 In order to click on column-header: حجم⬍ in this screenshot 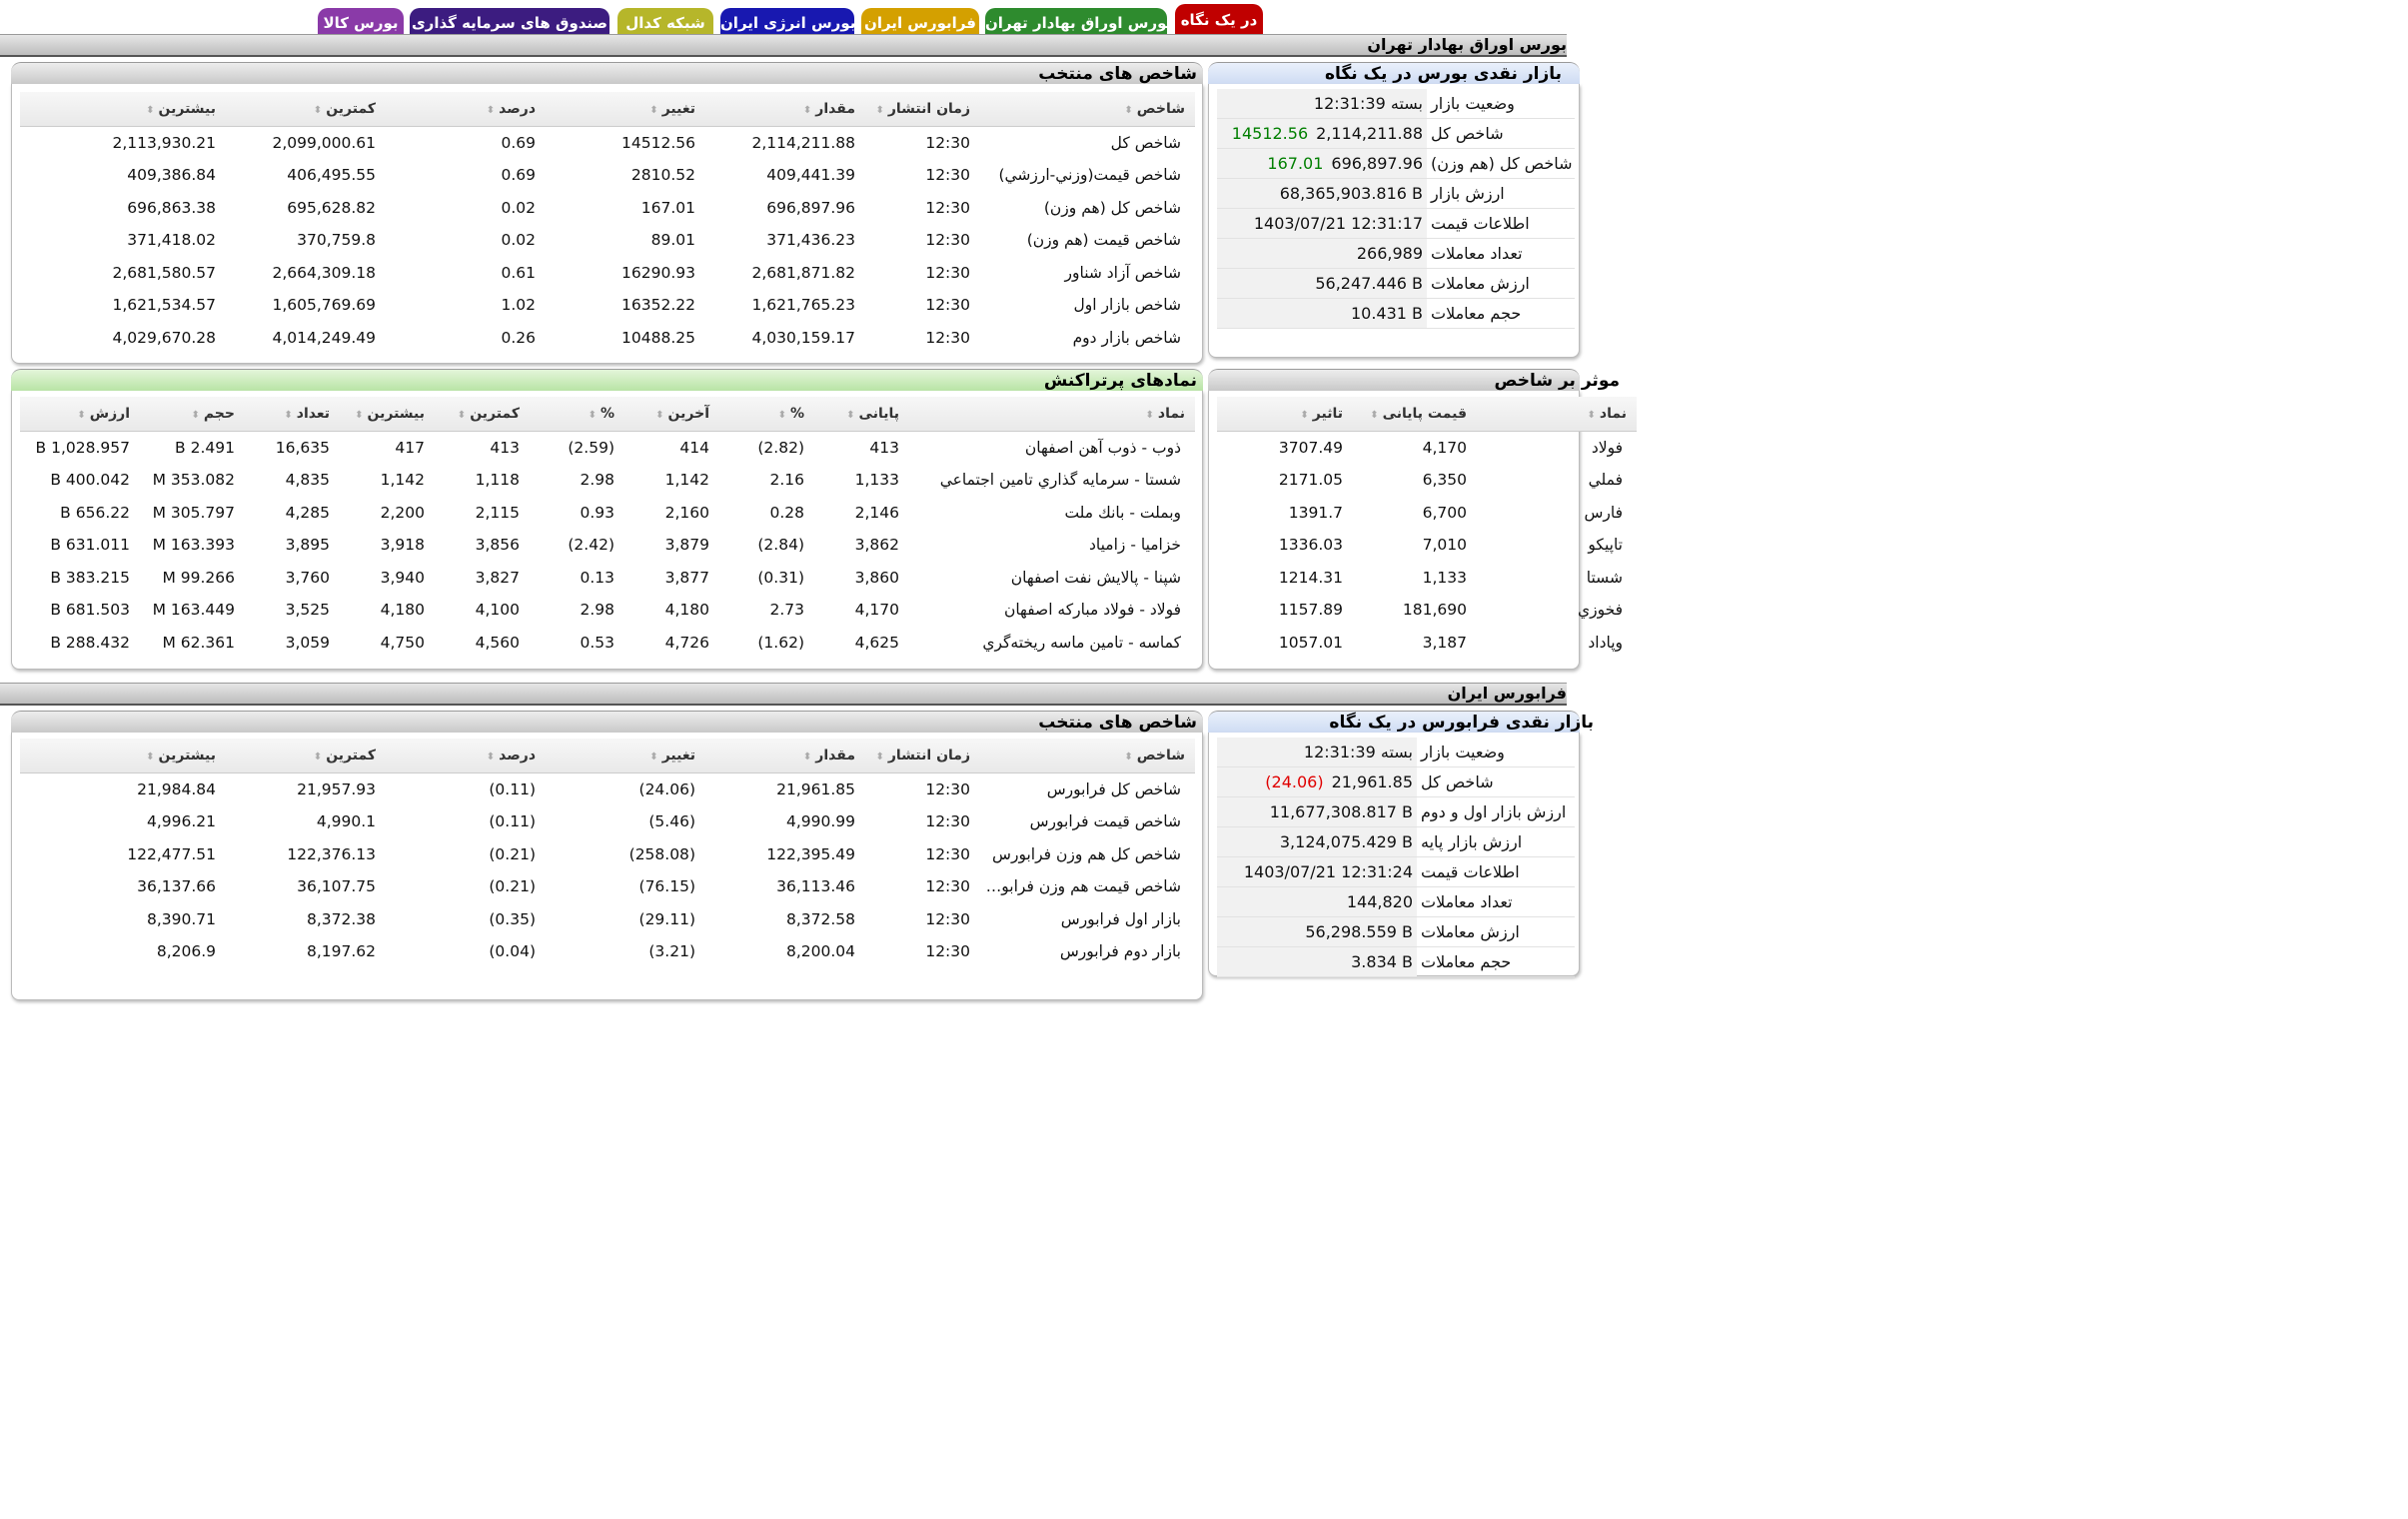, I will do `click(193, 415)`.